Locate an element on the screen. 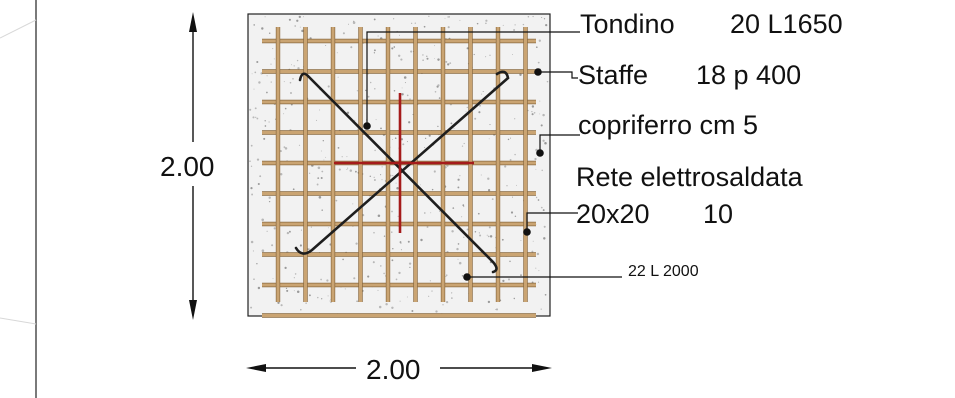 The width and height of the screenshot is (955, 398). leader-staffe is located at coordinates (558, 75).